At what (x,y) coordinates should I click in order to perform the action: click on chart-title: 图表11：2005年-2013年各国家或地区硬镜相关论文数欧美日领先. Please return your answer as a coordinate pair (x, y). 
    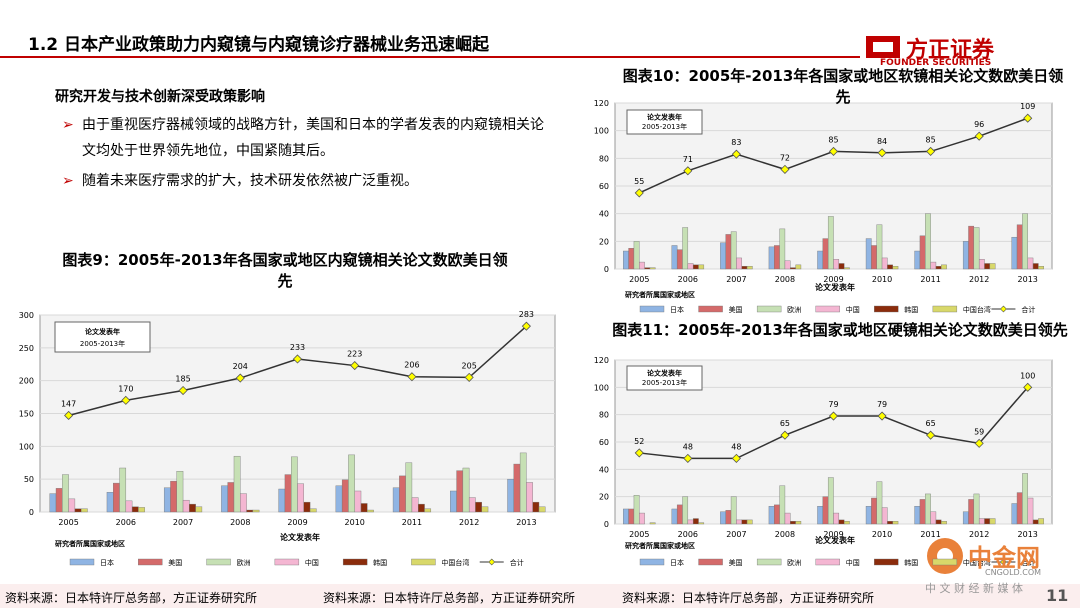
    Looking at the image, I should click on (840, 330).